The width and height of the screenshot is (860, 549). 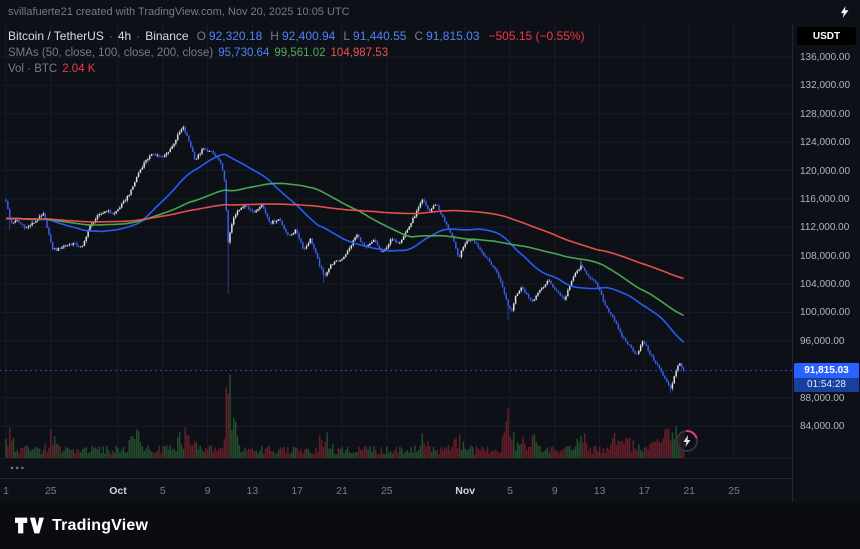 I want to click on open-value: 92,320.18, so click(x=235, y=36).